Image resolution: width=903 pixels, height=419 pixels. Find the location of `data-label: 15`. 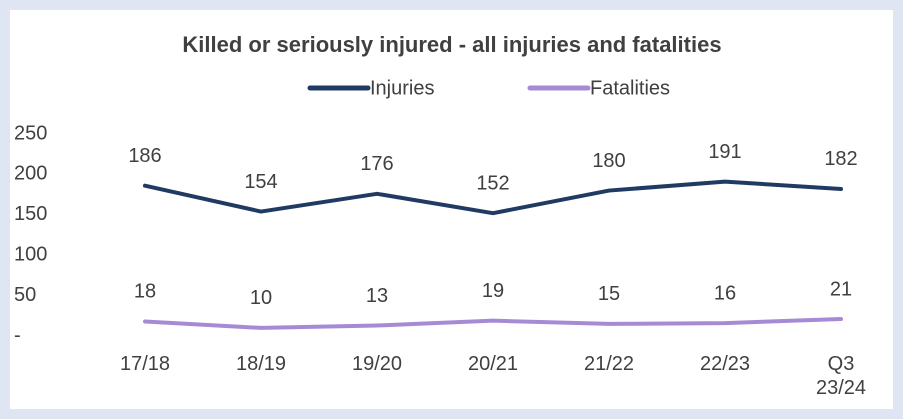

data-label: 15 is located at coordinates (609, 294).